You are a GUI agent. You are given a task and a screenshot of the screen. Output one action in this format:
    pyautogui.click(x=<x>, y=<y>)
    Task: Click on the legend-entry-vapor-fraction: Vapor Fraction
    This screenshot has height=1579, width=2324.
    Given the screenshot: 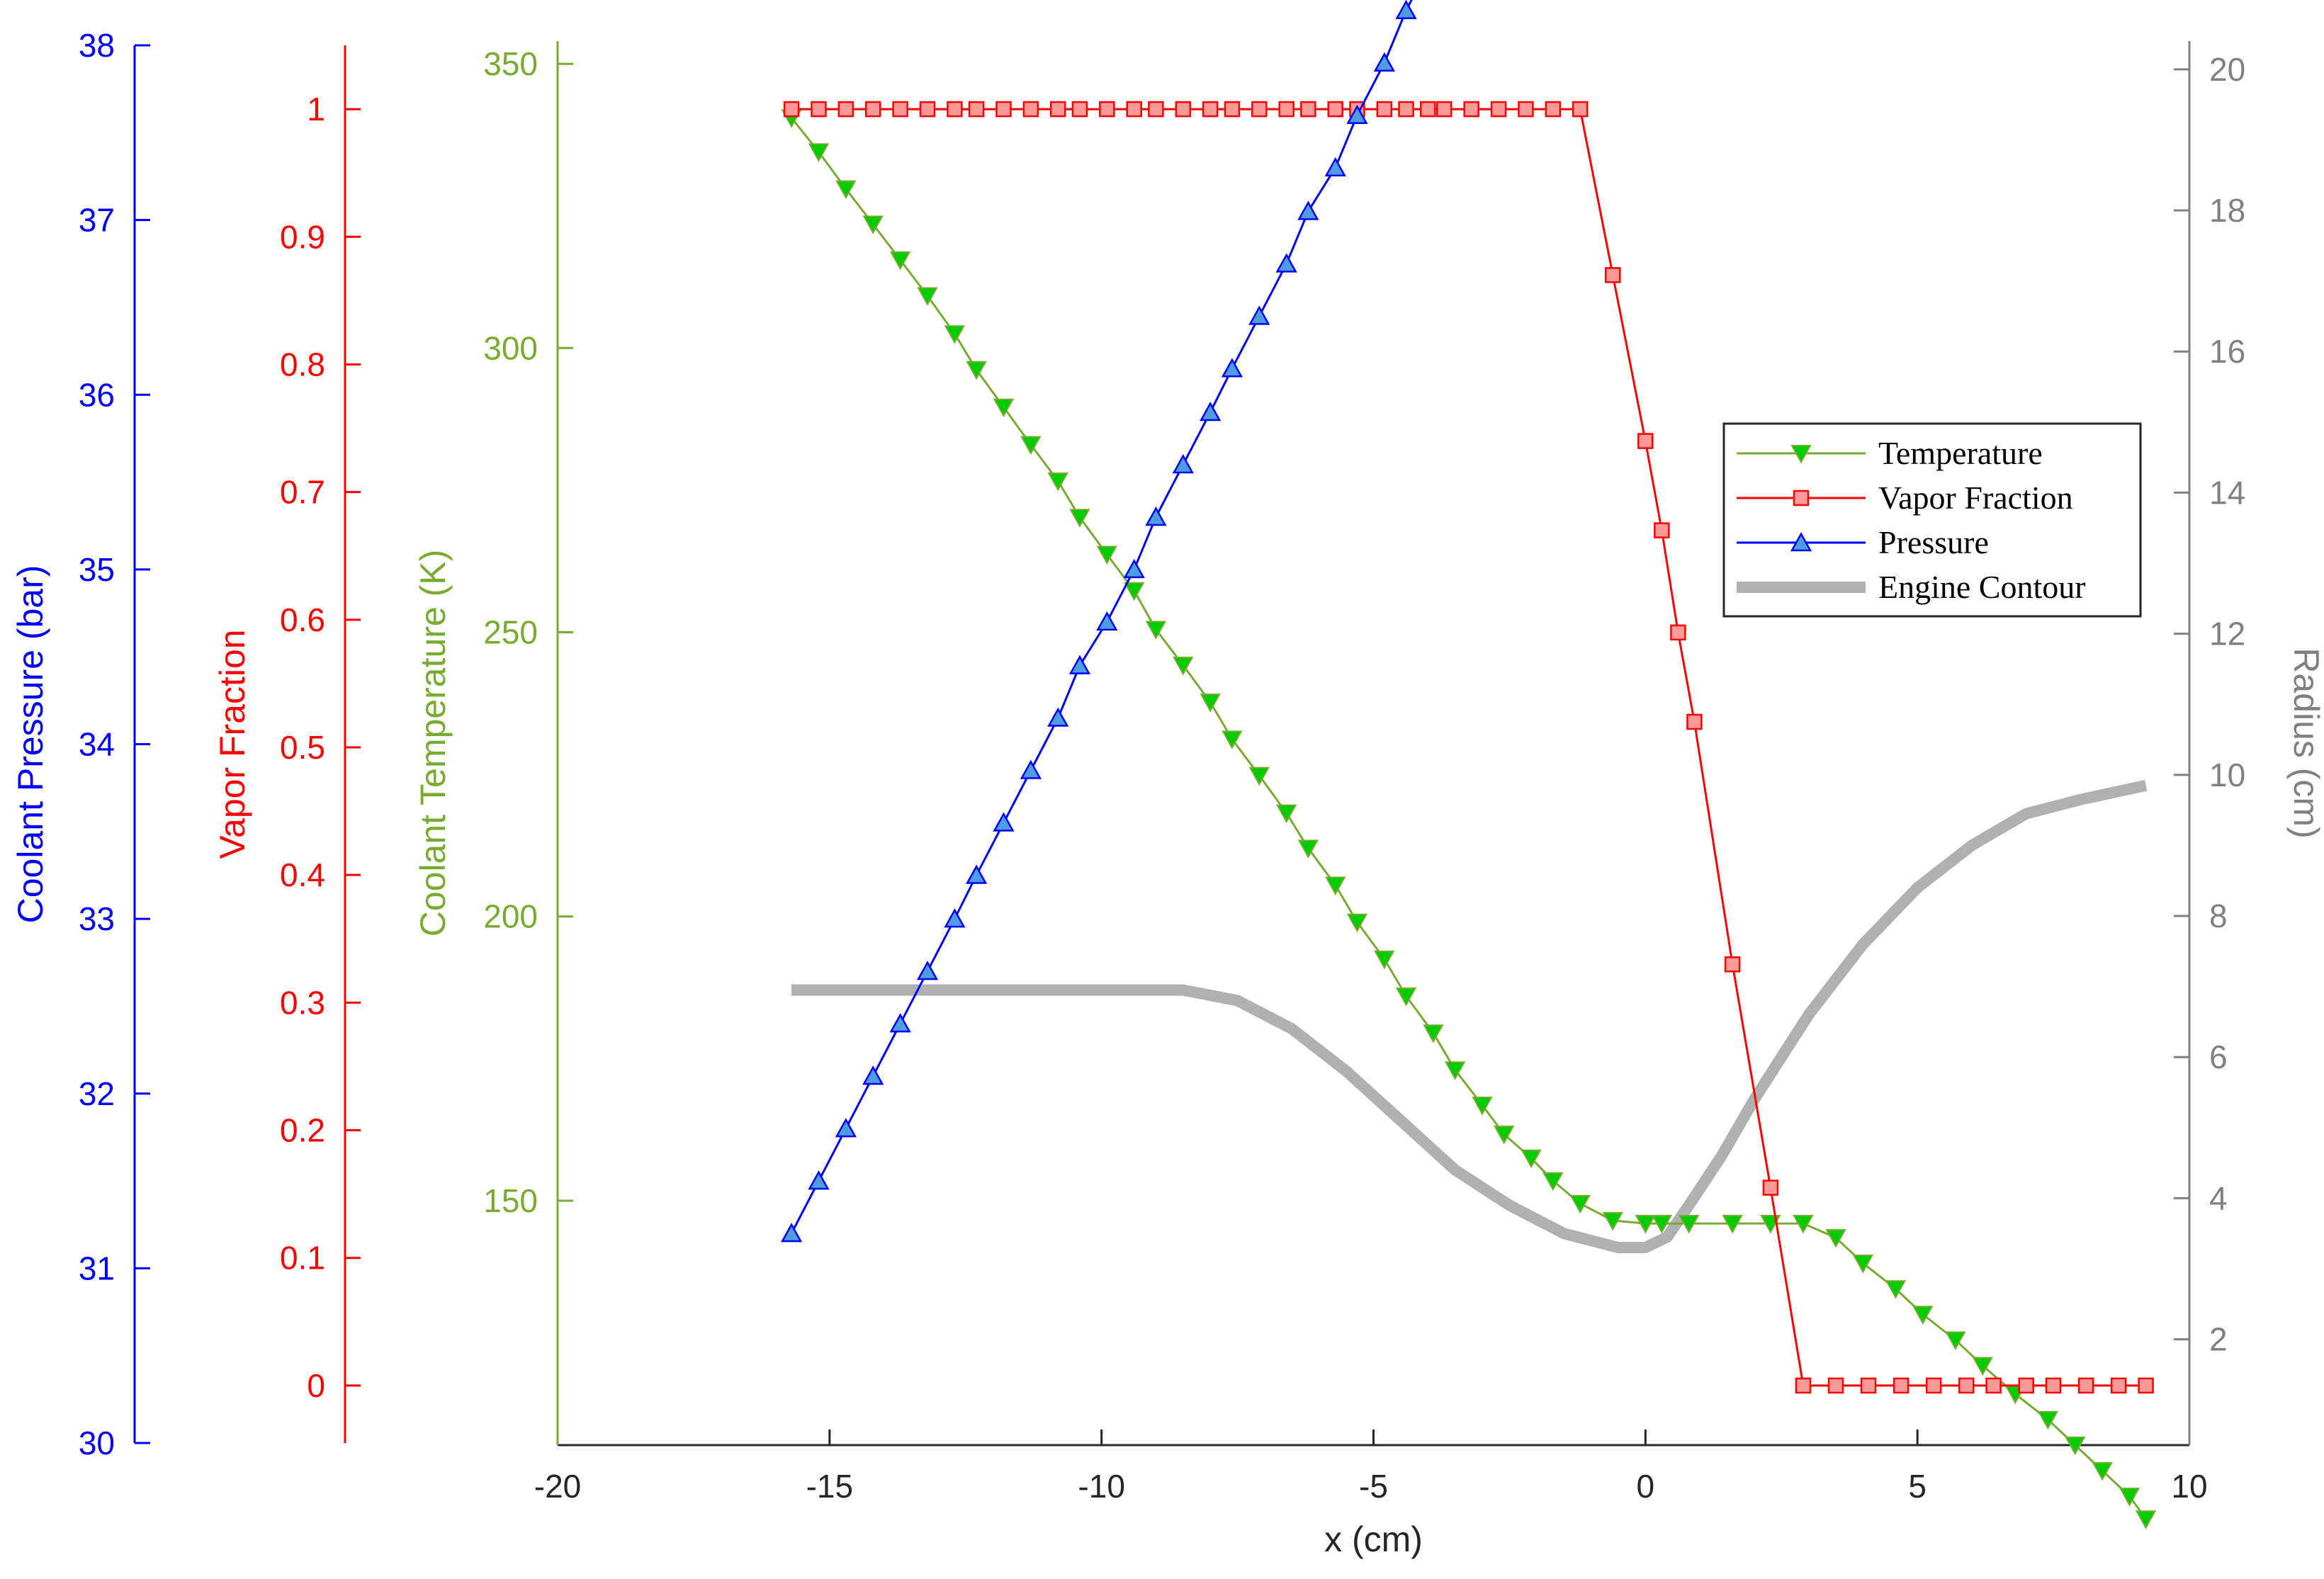 What is the action you would take?
    pyautogui.click(x=1905, y=498)
    